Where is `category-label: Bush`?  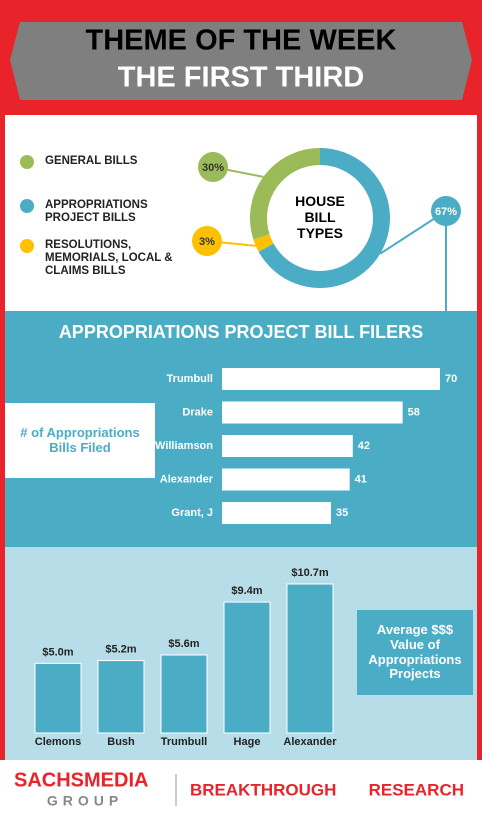 category-label: Bush is located at coordinates (121, 742).